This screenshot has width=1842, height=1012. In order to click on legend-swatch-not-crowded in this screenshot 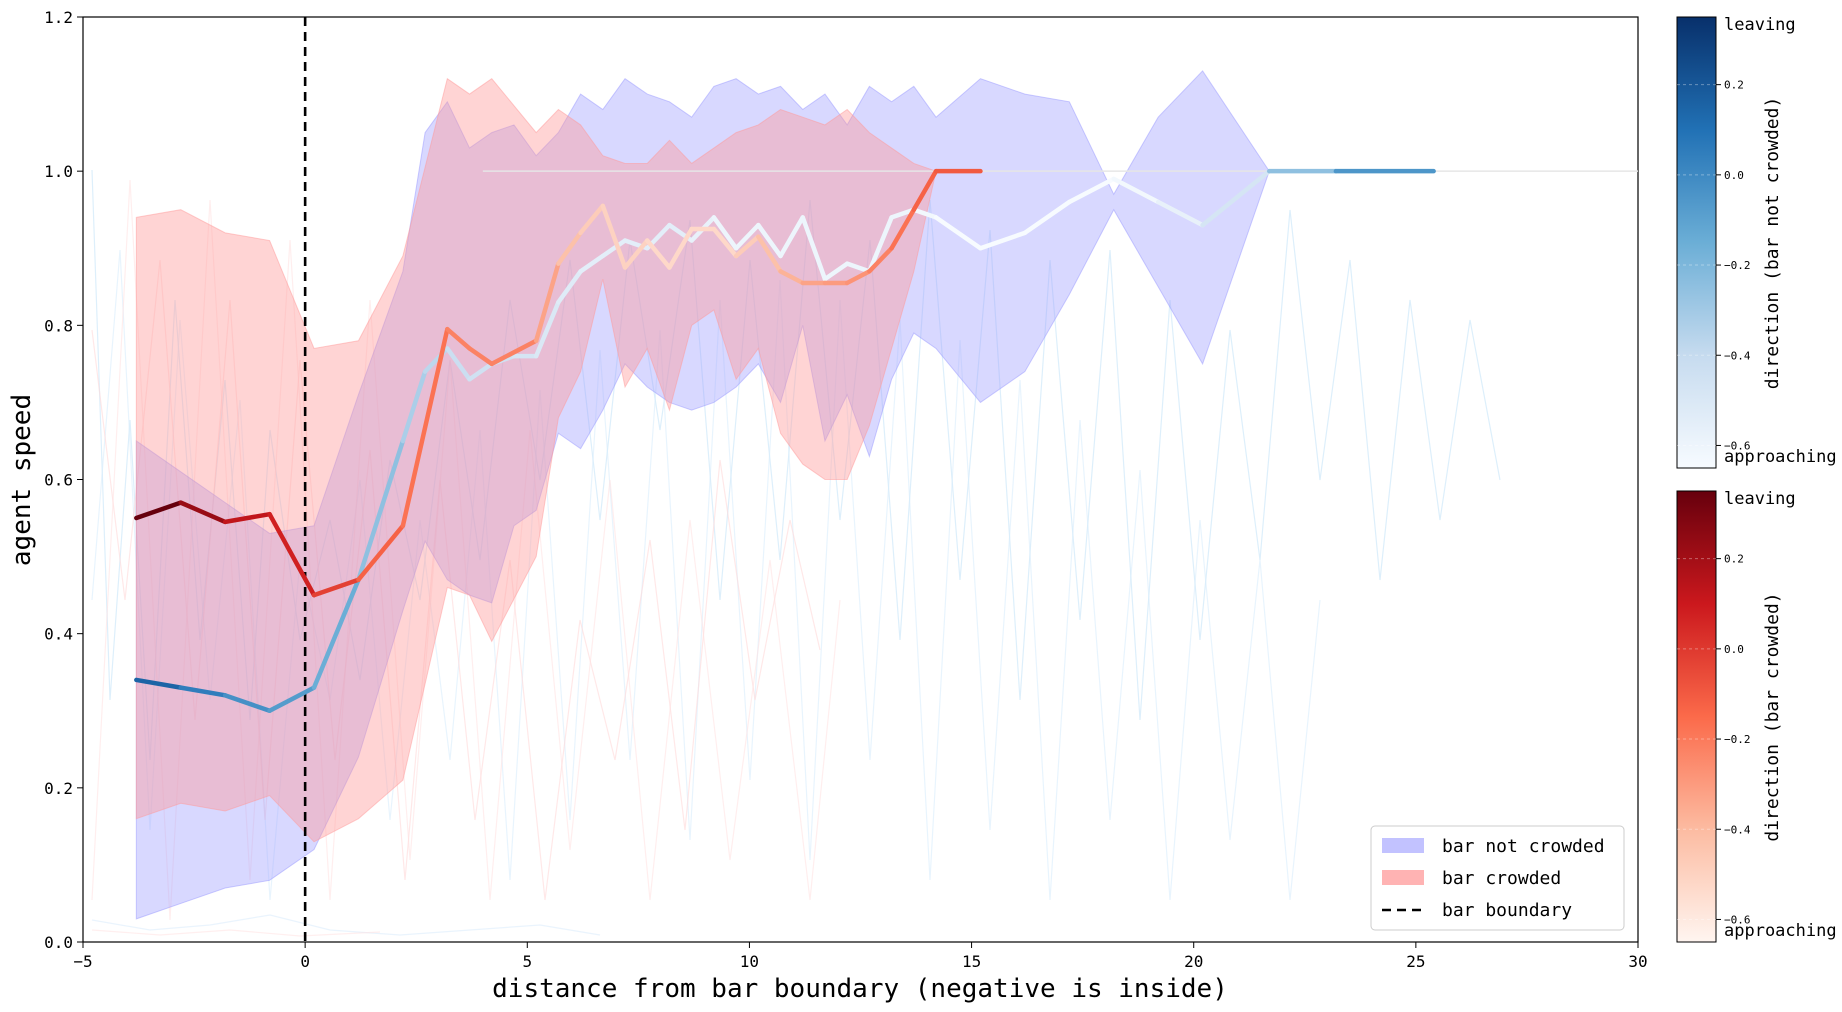, I will do `click(1403, 845)`.